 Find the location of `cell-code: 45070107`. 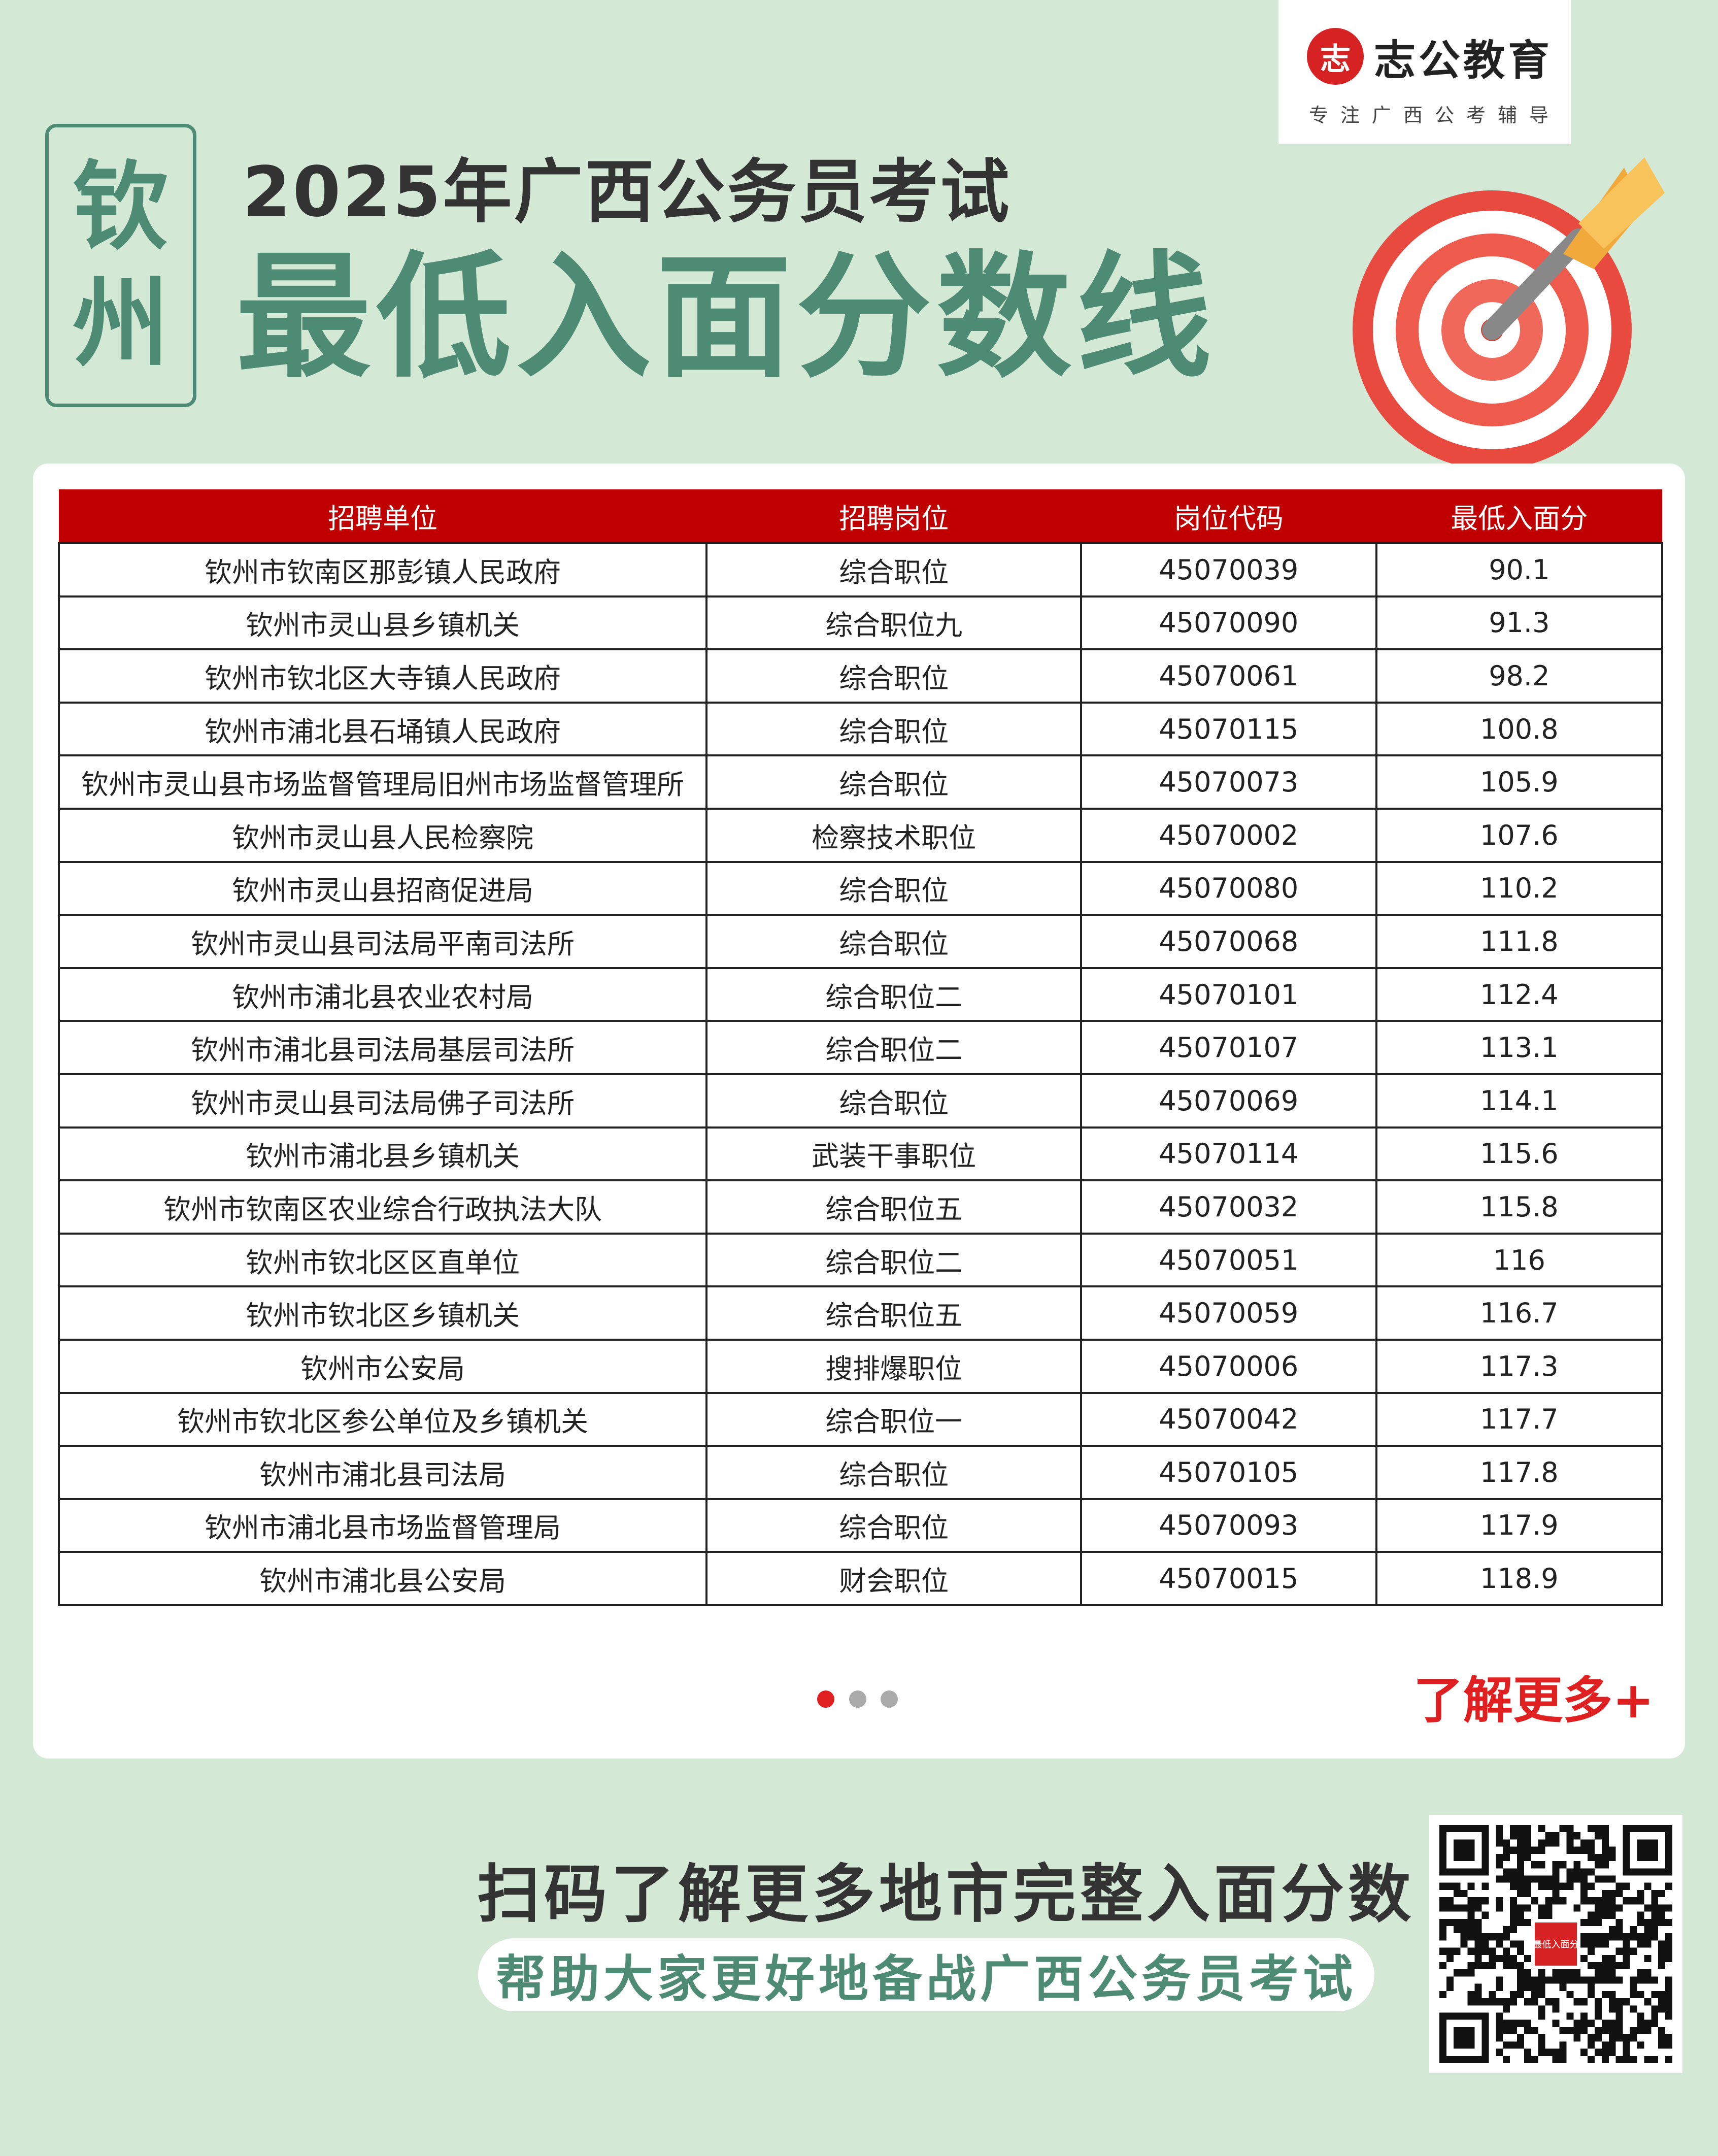

cell-code: 45070107 is located at coordinates (1228, 1047).